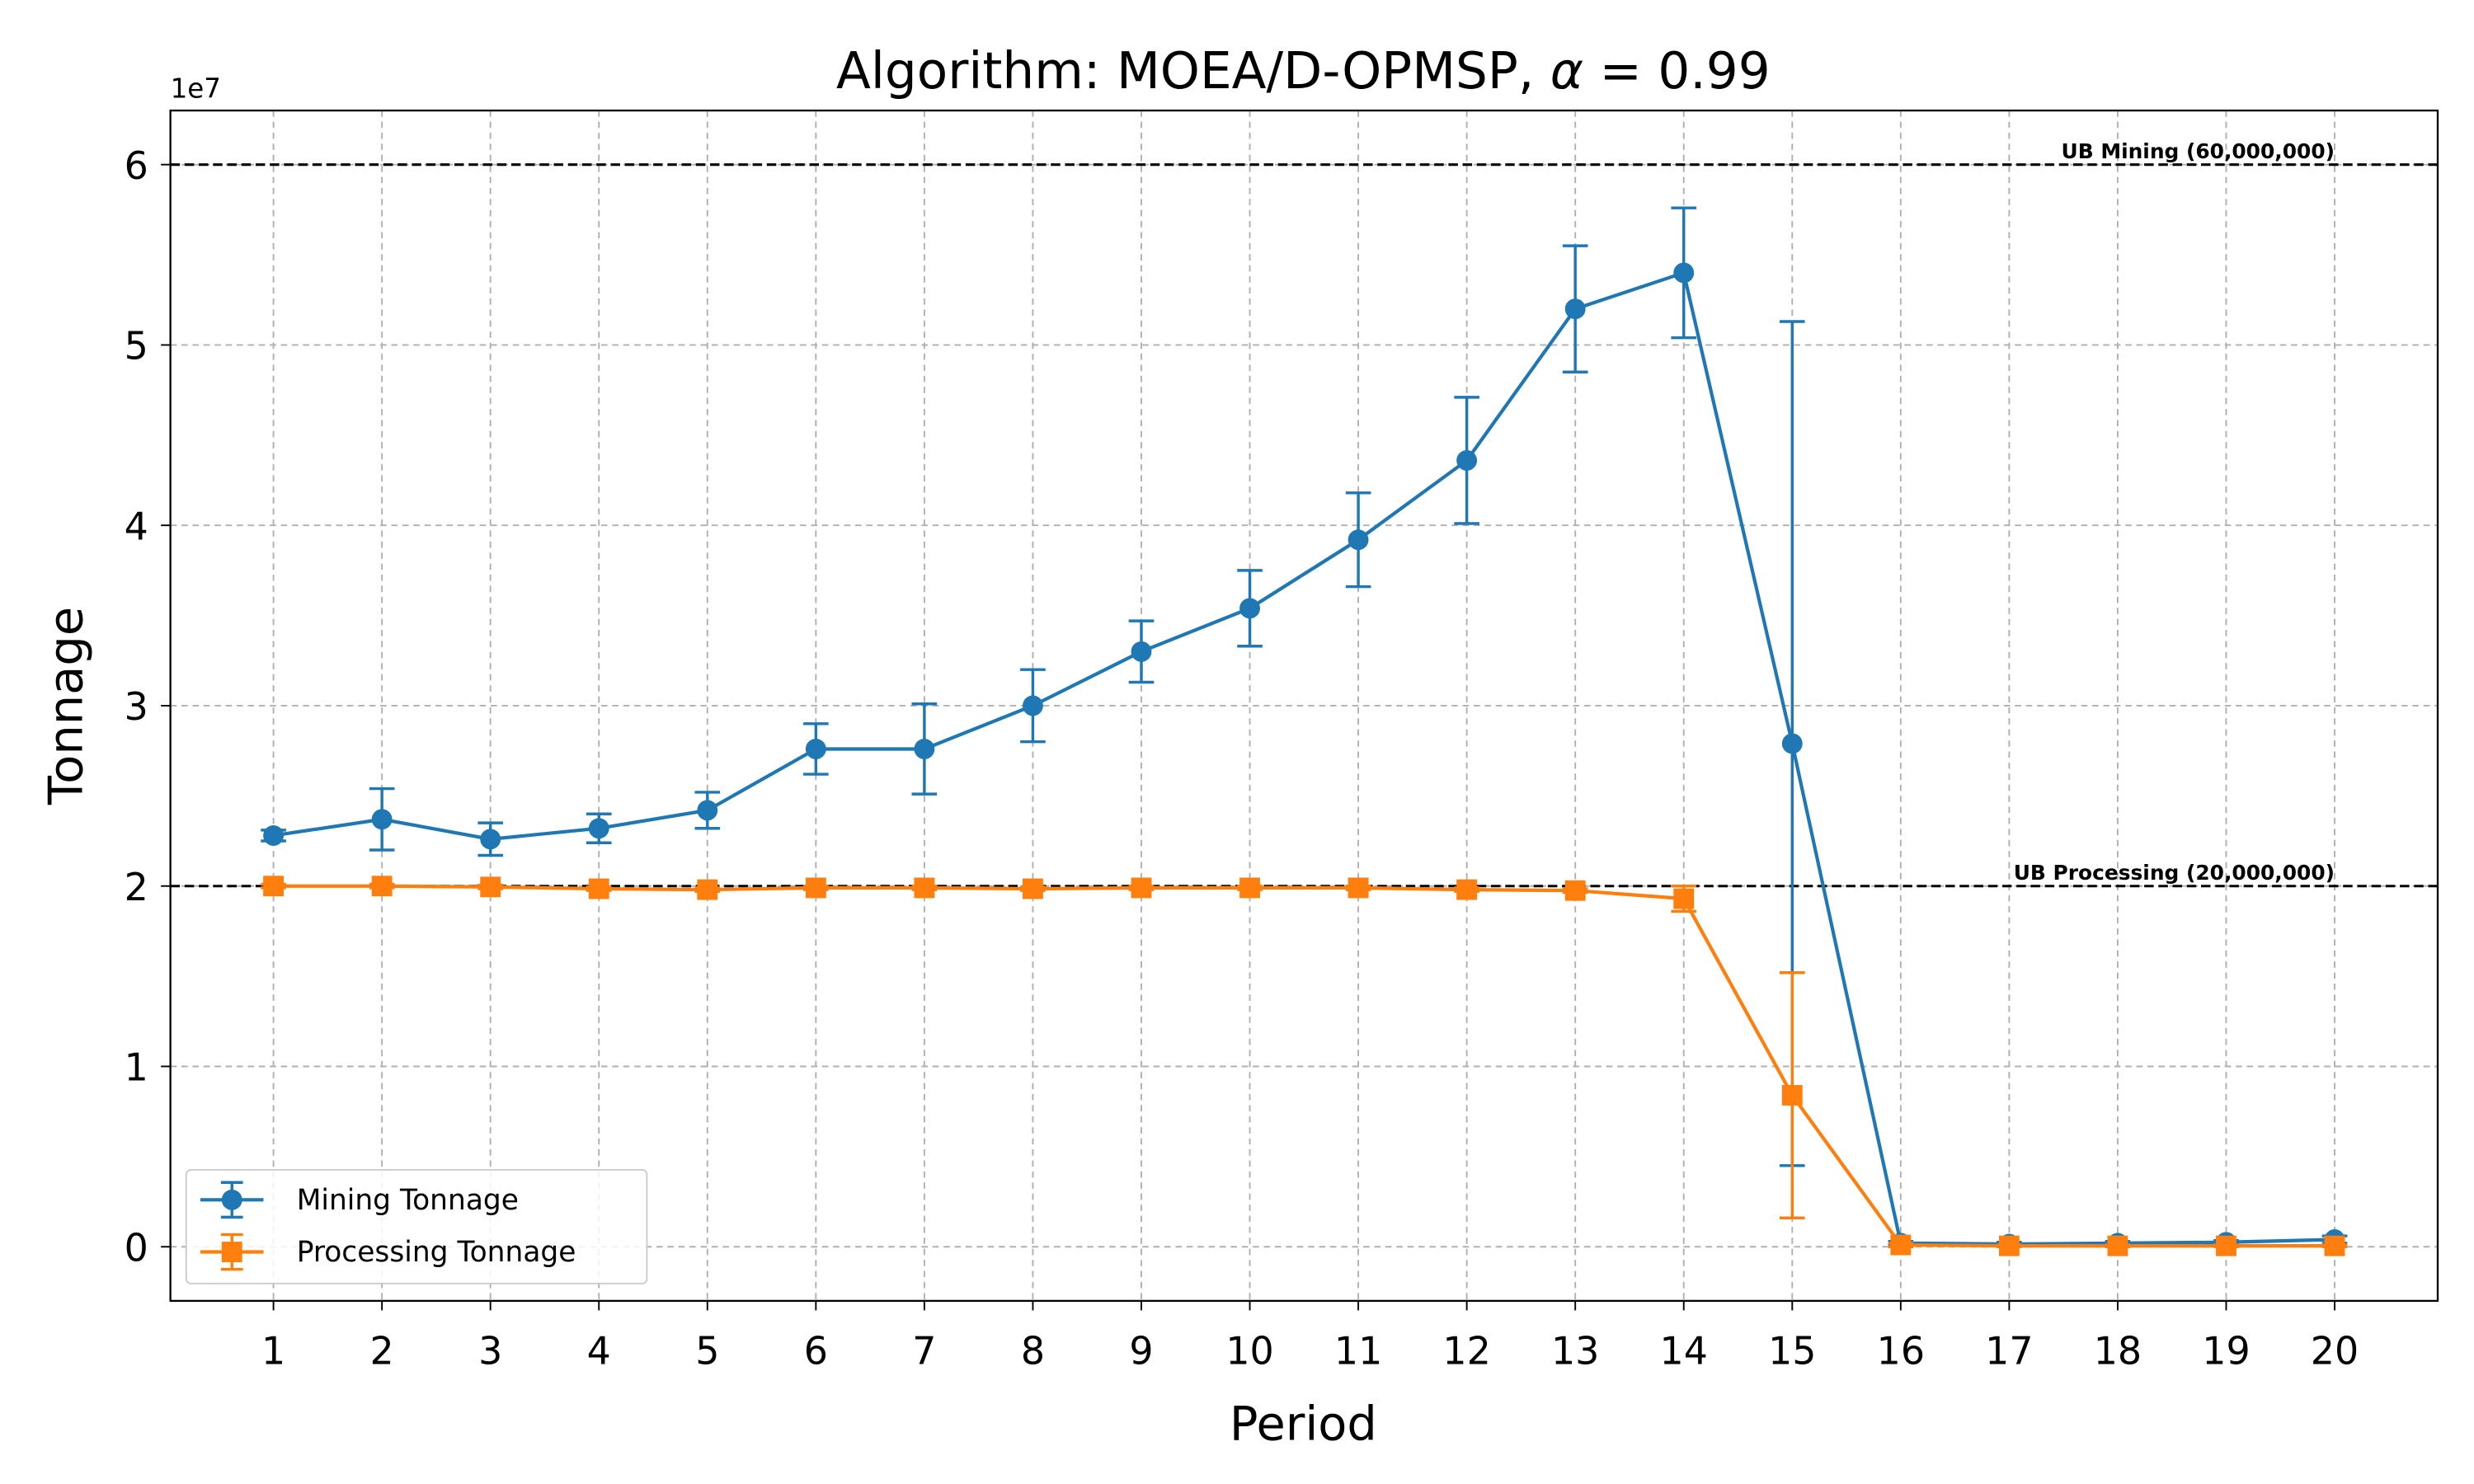 The width and height of the screenshot is (2474, 1484). What do you see at coordinates (1193, 71) in the screenshot?
I see `title-prefix: Algorithm: MOEA/D-OPMSP,` at bounding box center [1193, 71].